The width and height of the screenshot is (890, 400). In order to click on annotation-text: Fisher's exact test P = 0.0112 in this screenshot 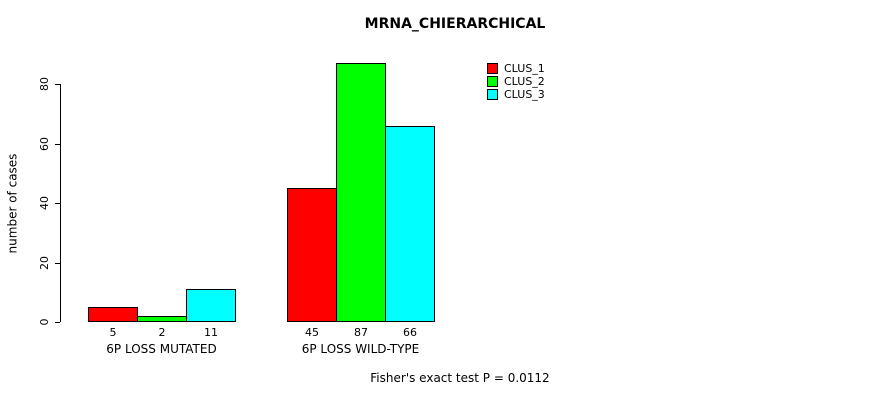, I will do `click(460, 378)`.